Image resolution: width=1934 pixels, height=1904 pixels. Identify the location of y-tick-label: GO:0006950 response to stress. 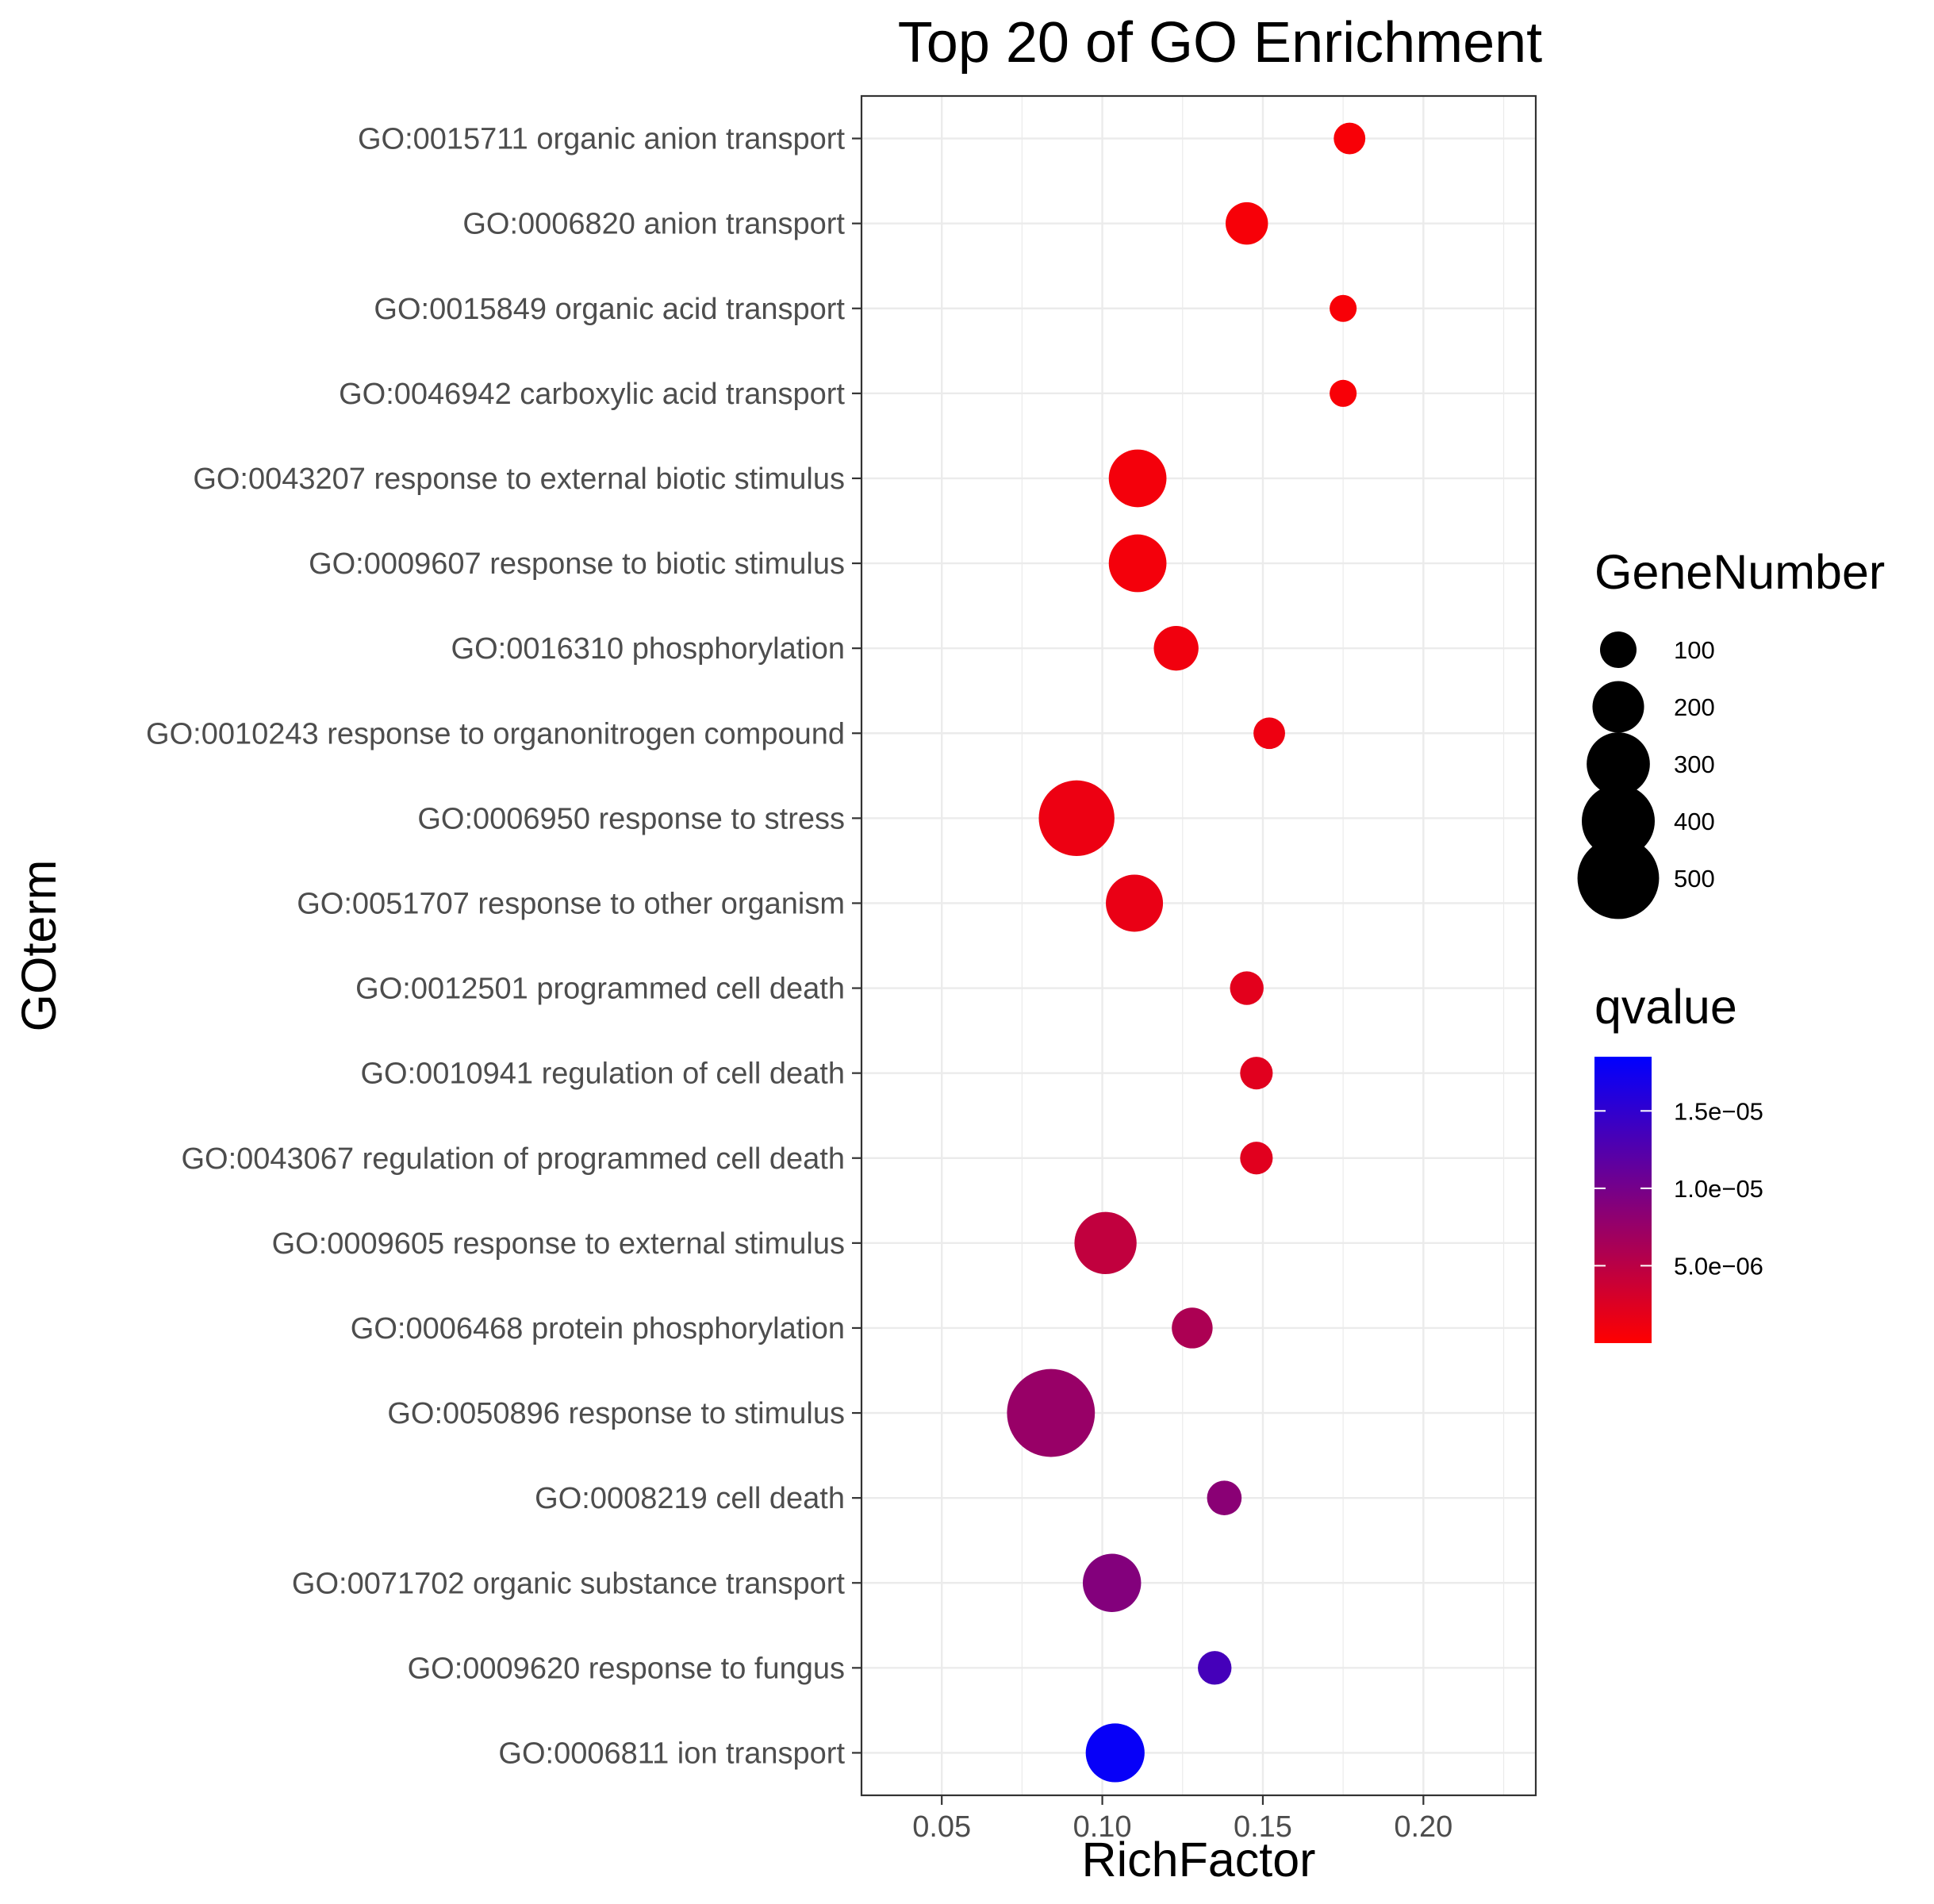
(631, 818).